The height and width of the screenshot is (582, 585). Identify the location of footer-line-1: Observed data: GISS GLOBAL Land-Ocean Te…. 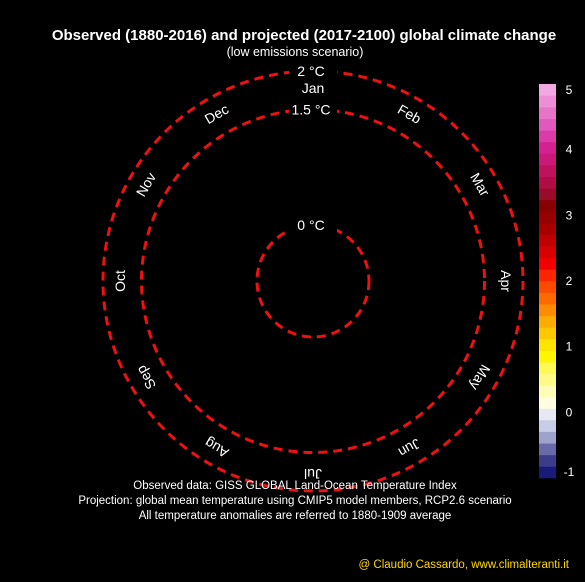
(295, 486).